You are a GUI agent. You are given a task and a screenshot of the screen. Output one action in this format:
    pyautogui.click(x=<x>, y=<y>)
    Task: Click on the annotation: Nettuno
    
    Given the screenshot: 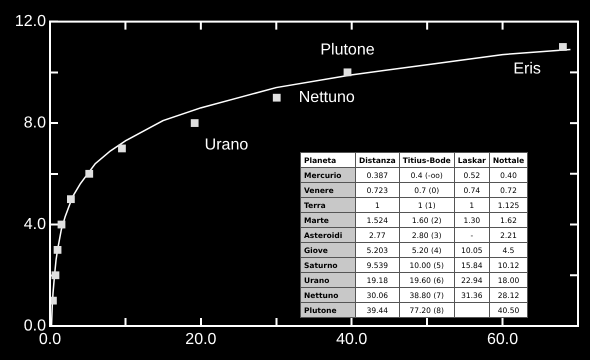 What is the action you would take?
    pyautogui.click(x=326, y=97)
    